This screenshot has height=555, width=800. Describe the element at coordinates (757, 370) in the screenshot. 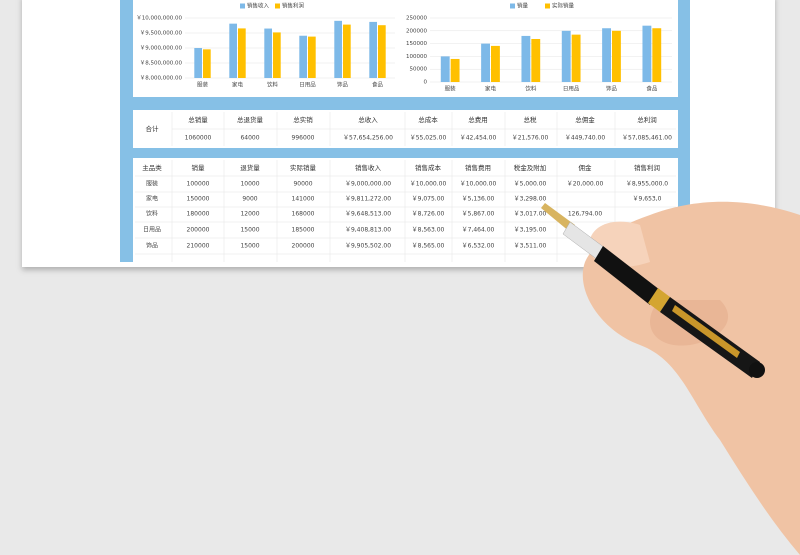

I see `pen-end` at that location.